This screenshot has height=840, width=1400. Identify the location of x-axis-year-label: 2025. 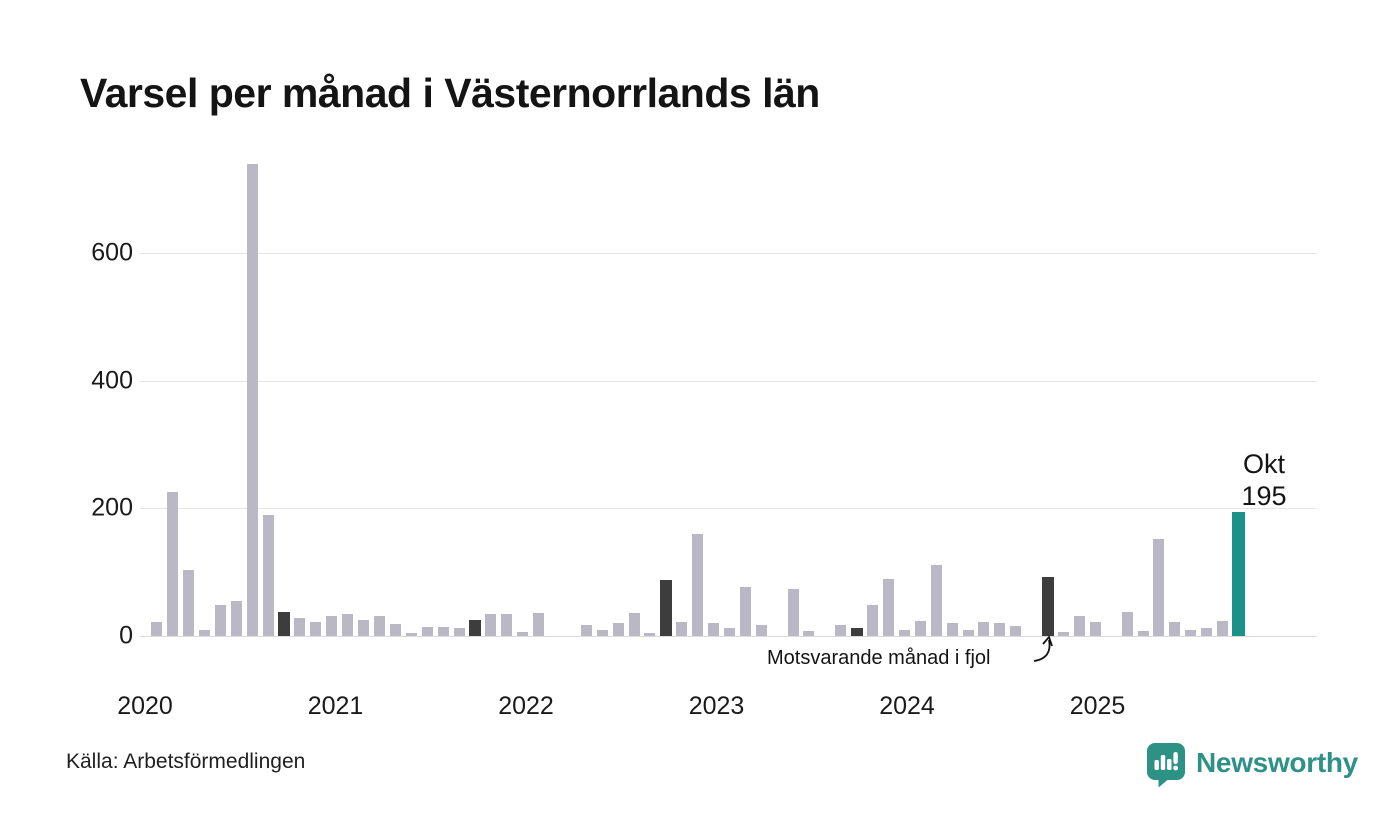
(1097, 706).